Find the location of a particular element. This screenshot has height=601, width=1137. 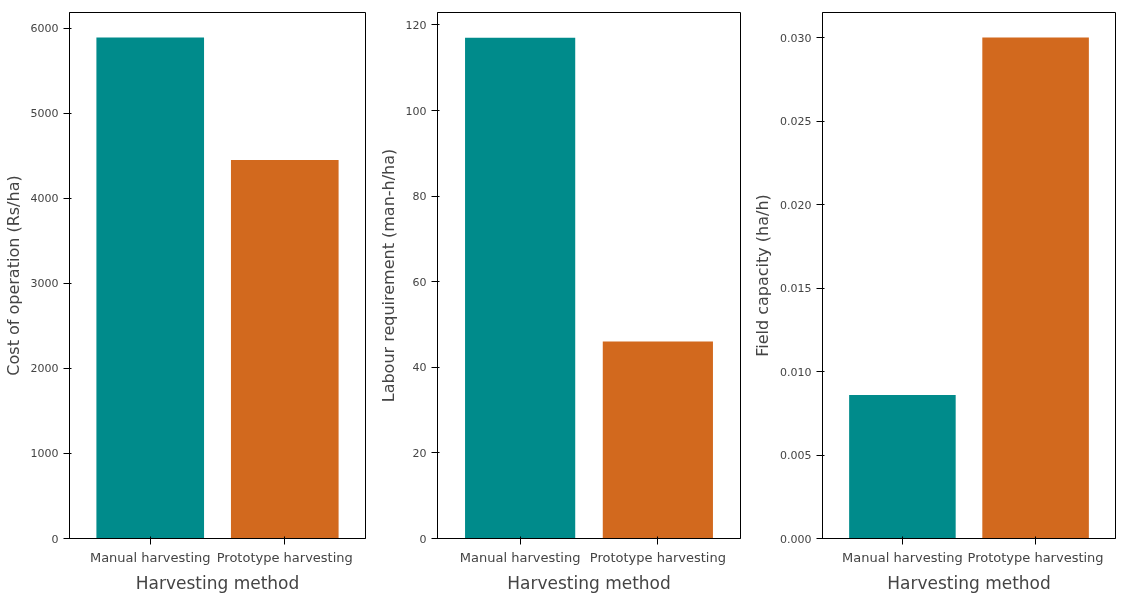

y-tick-label: 5000 is located at coordinates (44, 114).